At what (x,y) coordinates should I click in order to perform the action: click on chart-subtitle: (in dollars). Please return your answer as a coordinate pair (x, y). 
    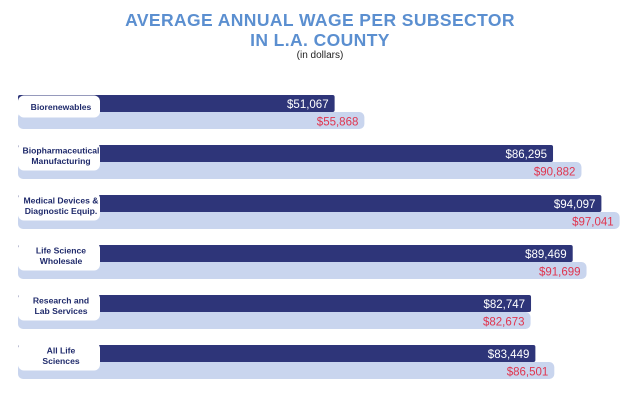
    Looking at the image, I should click on (320, 55).